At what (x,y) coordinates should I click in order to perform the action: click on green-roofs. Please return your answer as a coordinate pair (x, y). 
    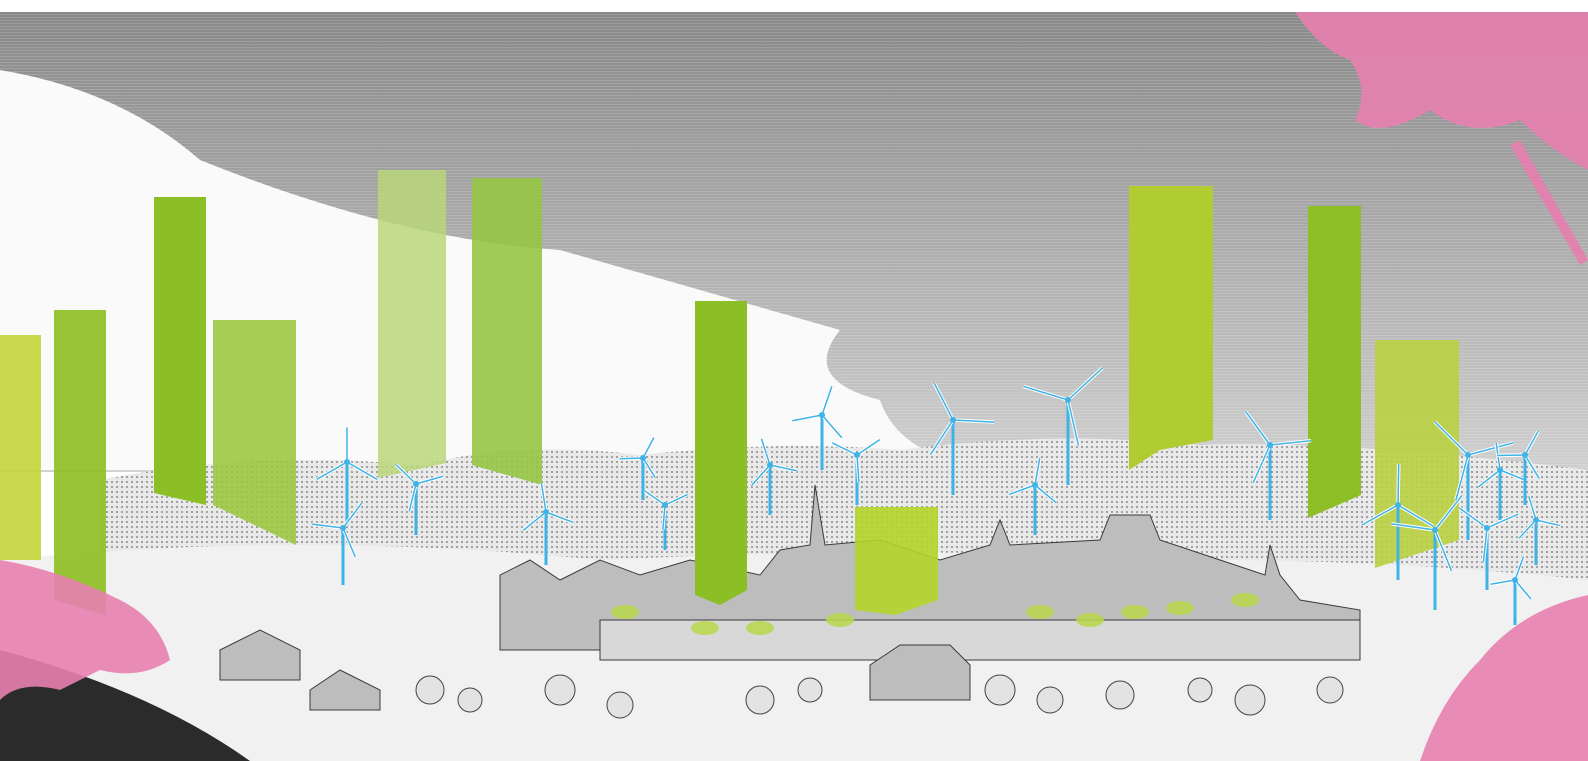
    Looking at the image, I should click on (935, 614).